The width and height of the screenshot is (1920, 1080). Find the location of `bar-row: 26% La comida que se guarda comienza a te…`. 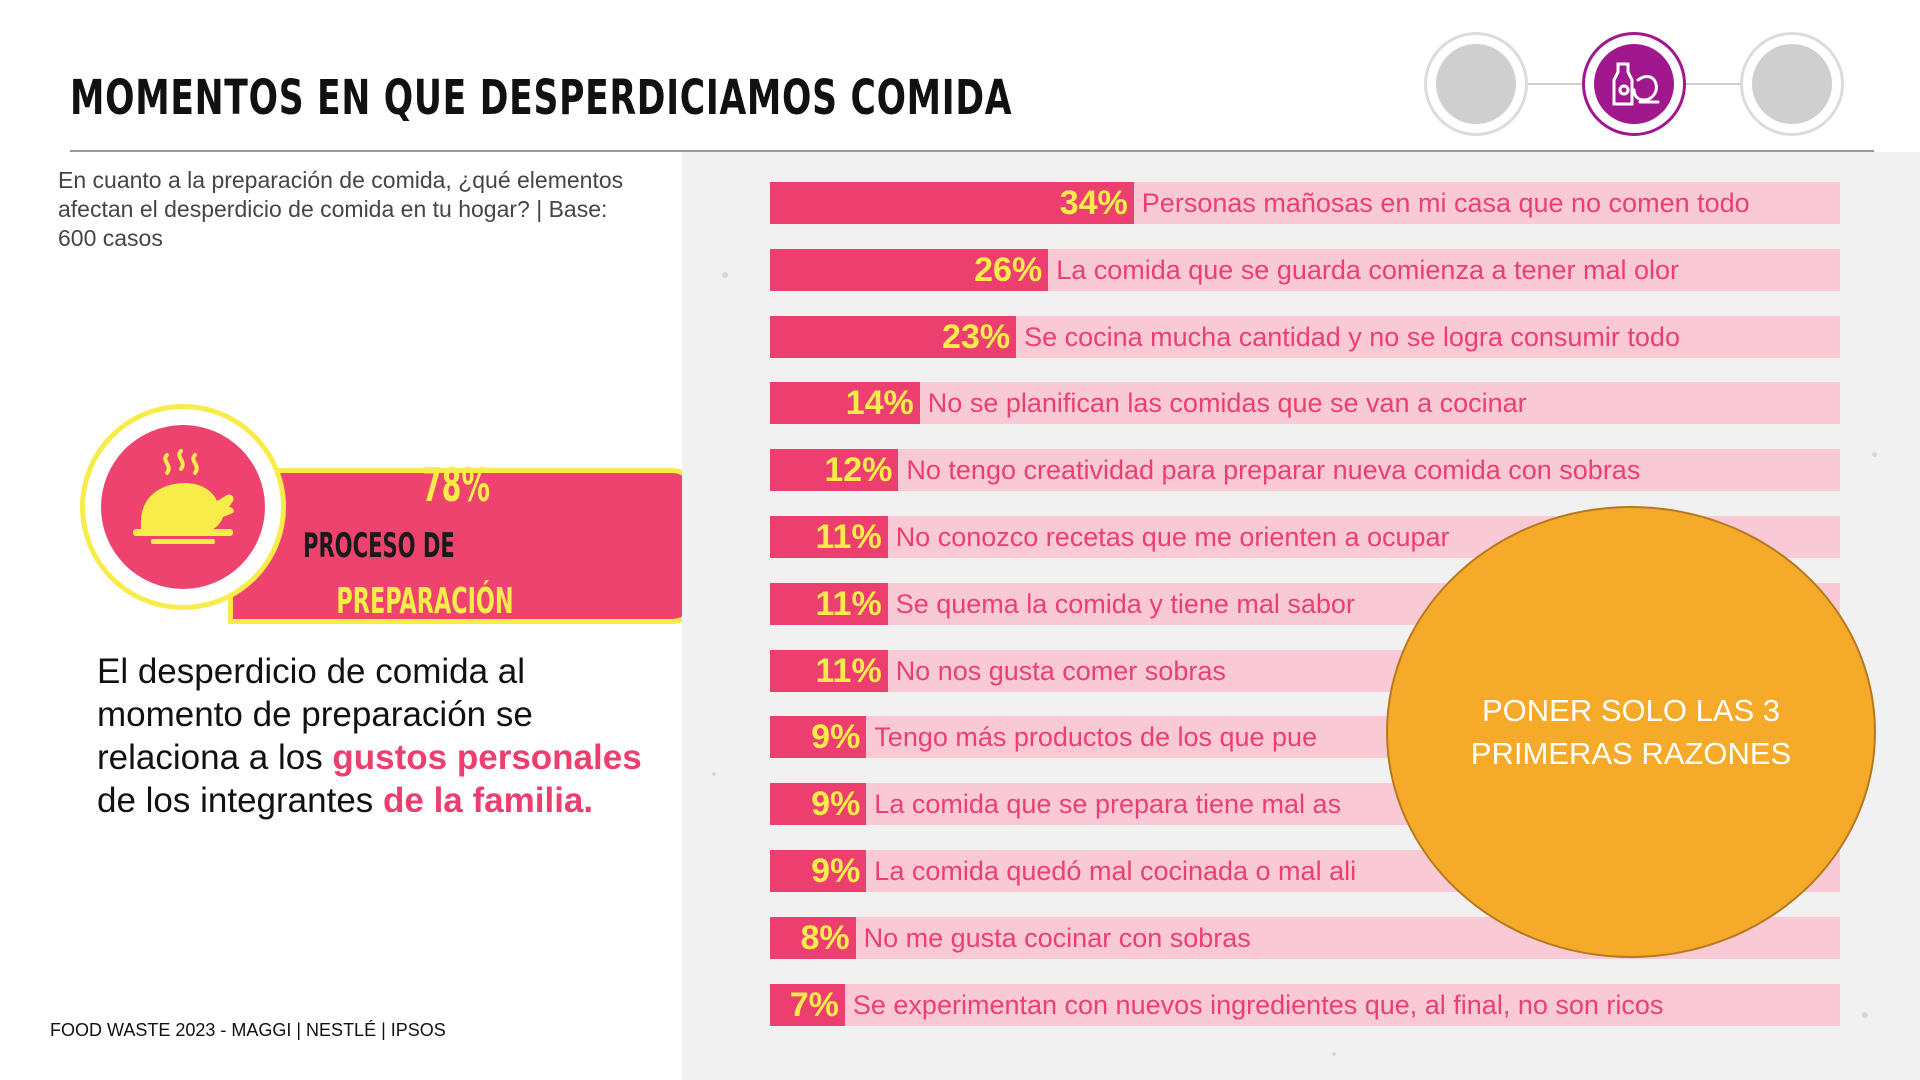

bar-row: 26% La comida que se guarda comienza a te… is located at coordinates (1305, 269).